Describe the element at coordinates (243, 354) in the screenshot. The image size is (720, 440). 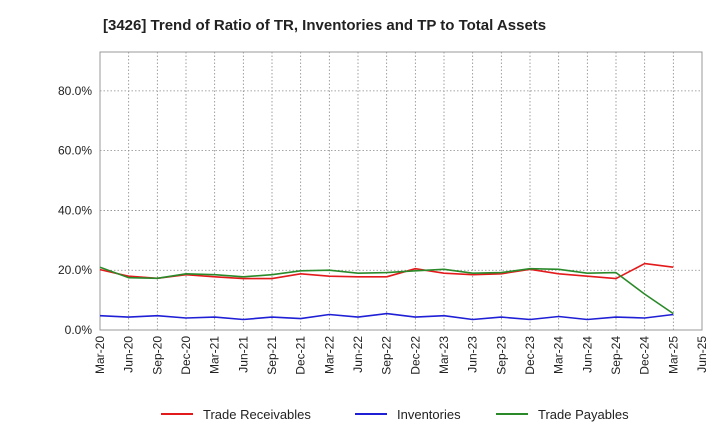
I see `x-tick-label: Jun-21` at that location.